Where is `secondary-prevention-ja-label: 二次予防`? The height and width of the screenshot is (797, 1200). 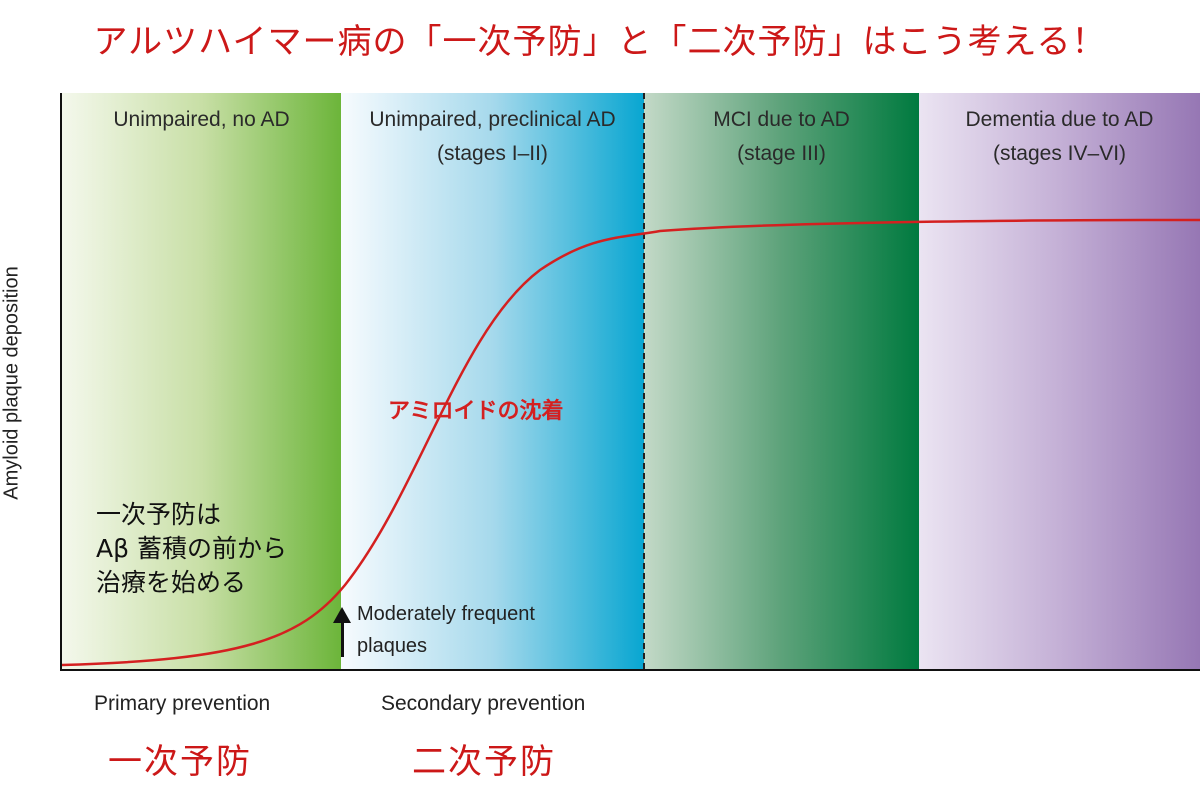 secondary-prevention-ja-label: 二次予防 is located at coordinates (484, 762).